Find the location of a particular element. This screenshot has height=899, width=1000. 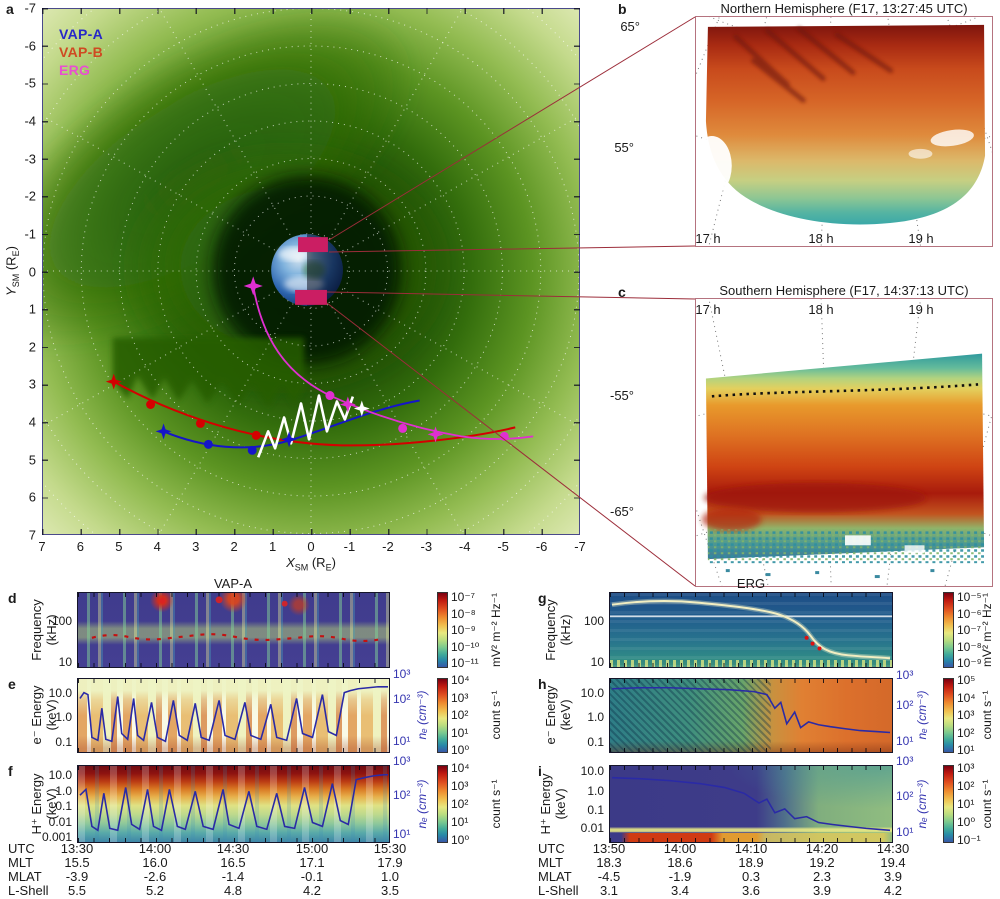

vap-mlt-row: 15.5 16.0 16.5 17.1 17.9 is located at coordinates (210, 863).